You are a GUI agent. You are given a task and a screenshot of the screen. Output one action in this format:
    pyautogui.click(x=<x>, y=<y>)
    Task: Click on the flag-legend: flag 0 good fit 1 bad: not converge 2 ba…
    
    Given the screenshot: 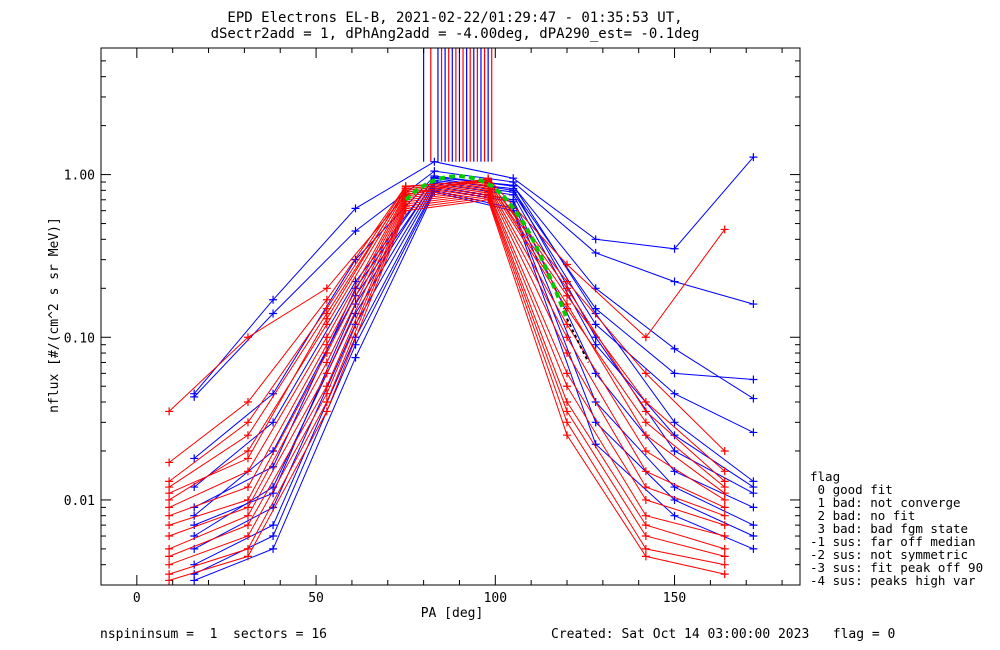 What is the action you would take?
    pyautogui.click(x=896, y=528)
    